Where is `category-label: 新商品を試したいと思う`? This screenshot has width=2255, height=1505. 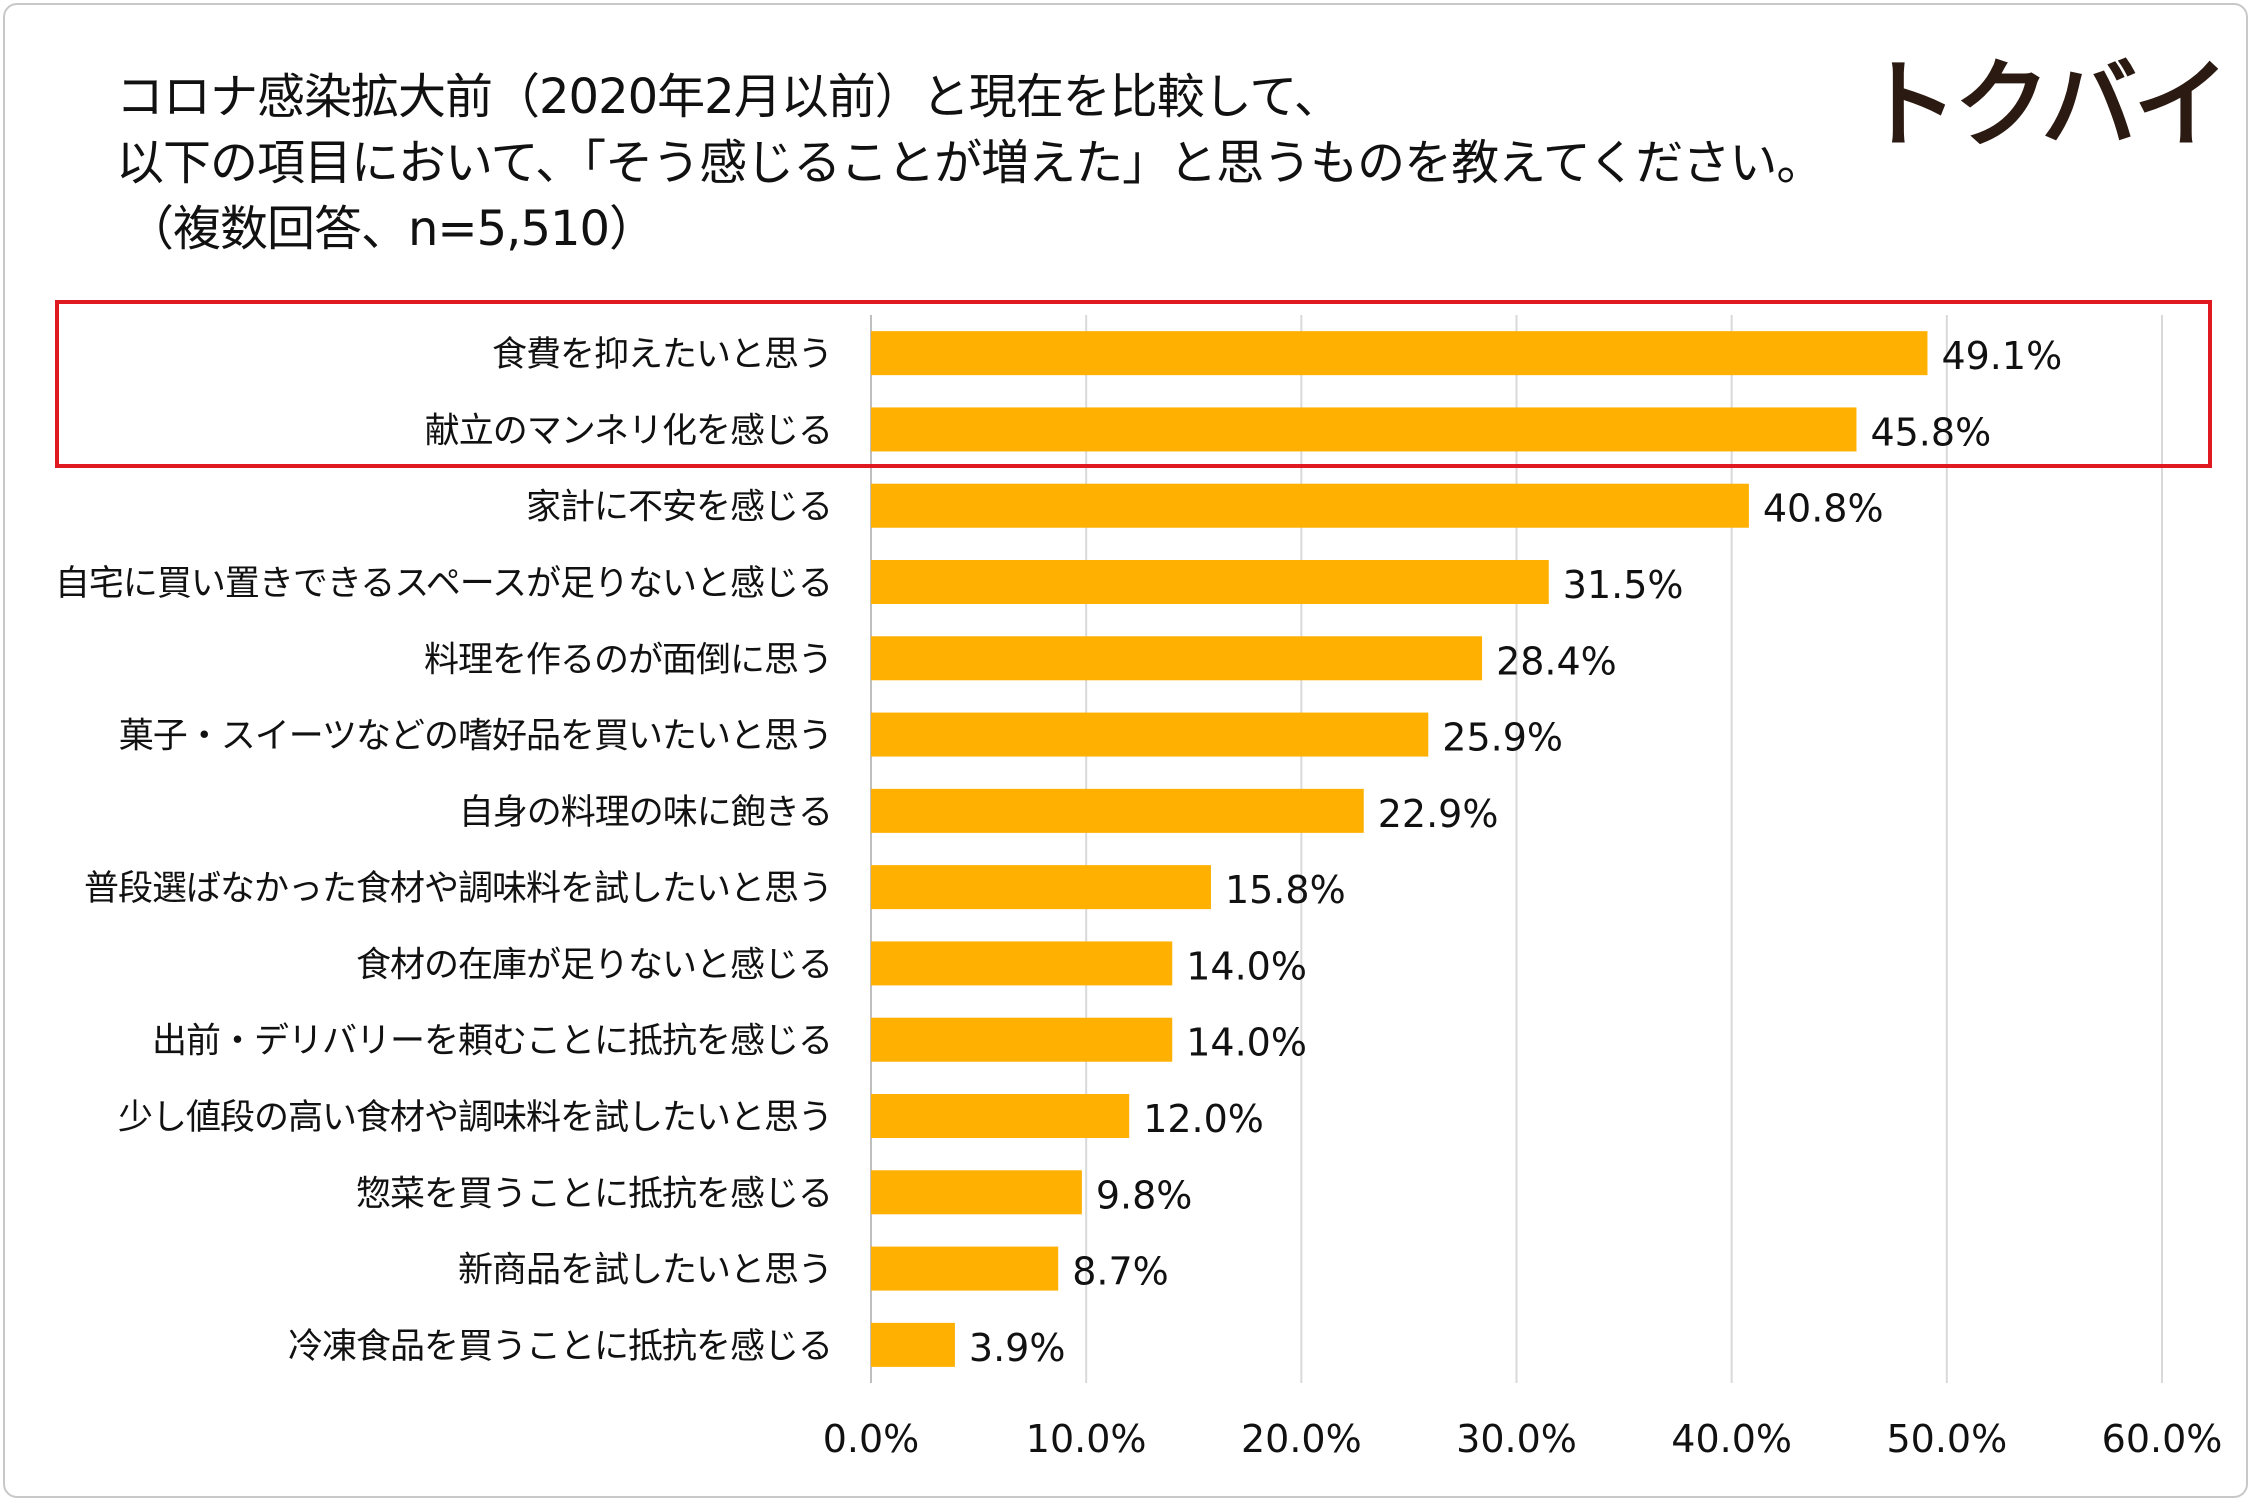
category-label: 新商品を試したいと思う is located at coordinates (645, 1271).